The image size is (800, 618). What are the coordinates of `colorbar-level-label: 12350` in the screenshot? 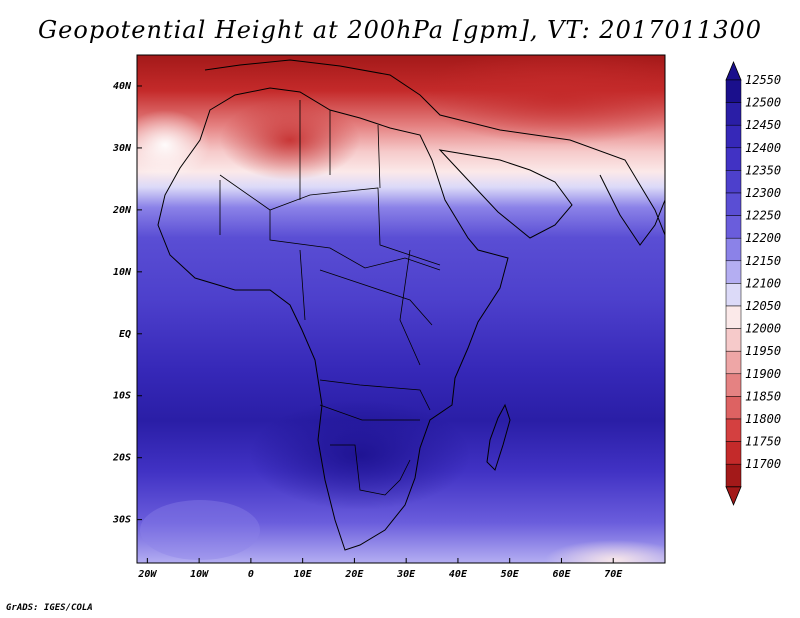 It's located at (763, 170).